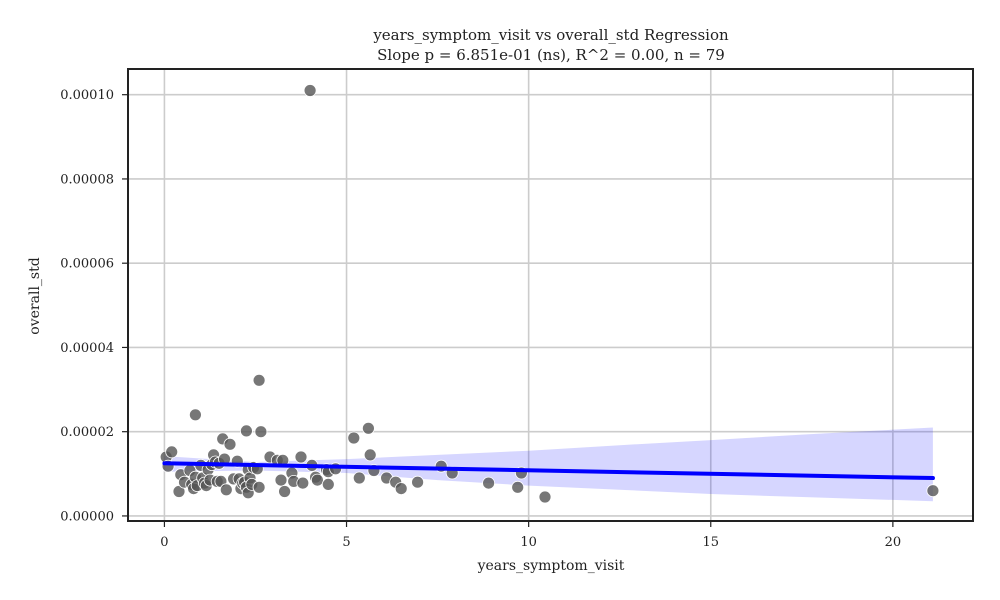 The image size is (1000, 600). Describe the element at coordinates (35, 295) in the screenshot. I see `y-axis-label: overall_std` at that location.